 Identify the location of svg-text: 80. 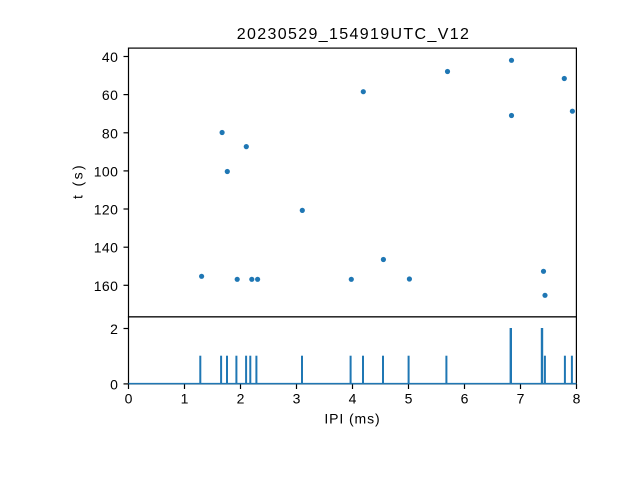
(110, 133).